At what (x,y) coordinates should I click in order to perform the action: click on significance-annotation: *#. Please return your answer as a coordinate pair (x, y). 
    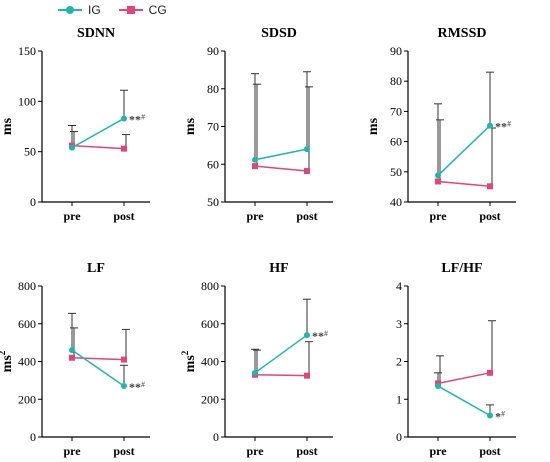
    Looking at the image, I should click on (500, 416).